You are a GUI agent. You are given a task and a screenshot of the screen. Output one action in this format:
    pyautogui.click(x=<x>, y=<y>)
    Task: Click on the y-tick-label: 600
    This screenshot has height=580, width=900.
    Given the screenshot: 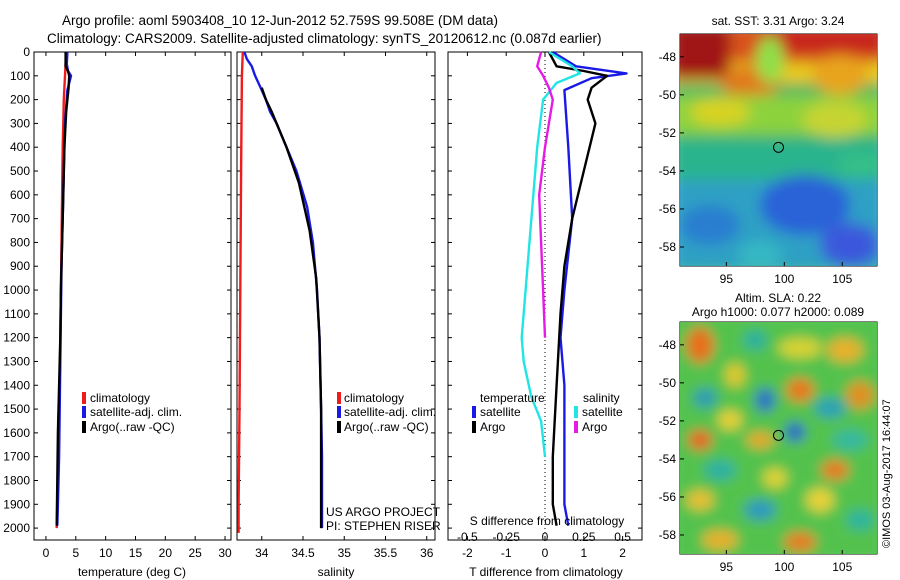 What is the action you would take?
    pyautogui.click(x=20, y=195)
    